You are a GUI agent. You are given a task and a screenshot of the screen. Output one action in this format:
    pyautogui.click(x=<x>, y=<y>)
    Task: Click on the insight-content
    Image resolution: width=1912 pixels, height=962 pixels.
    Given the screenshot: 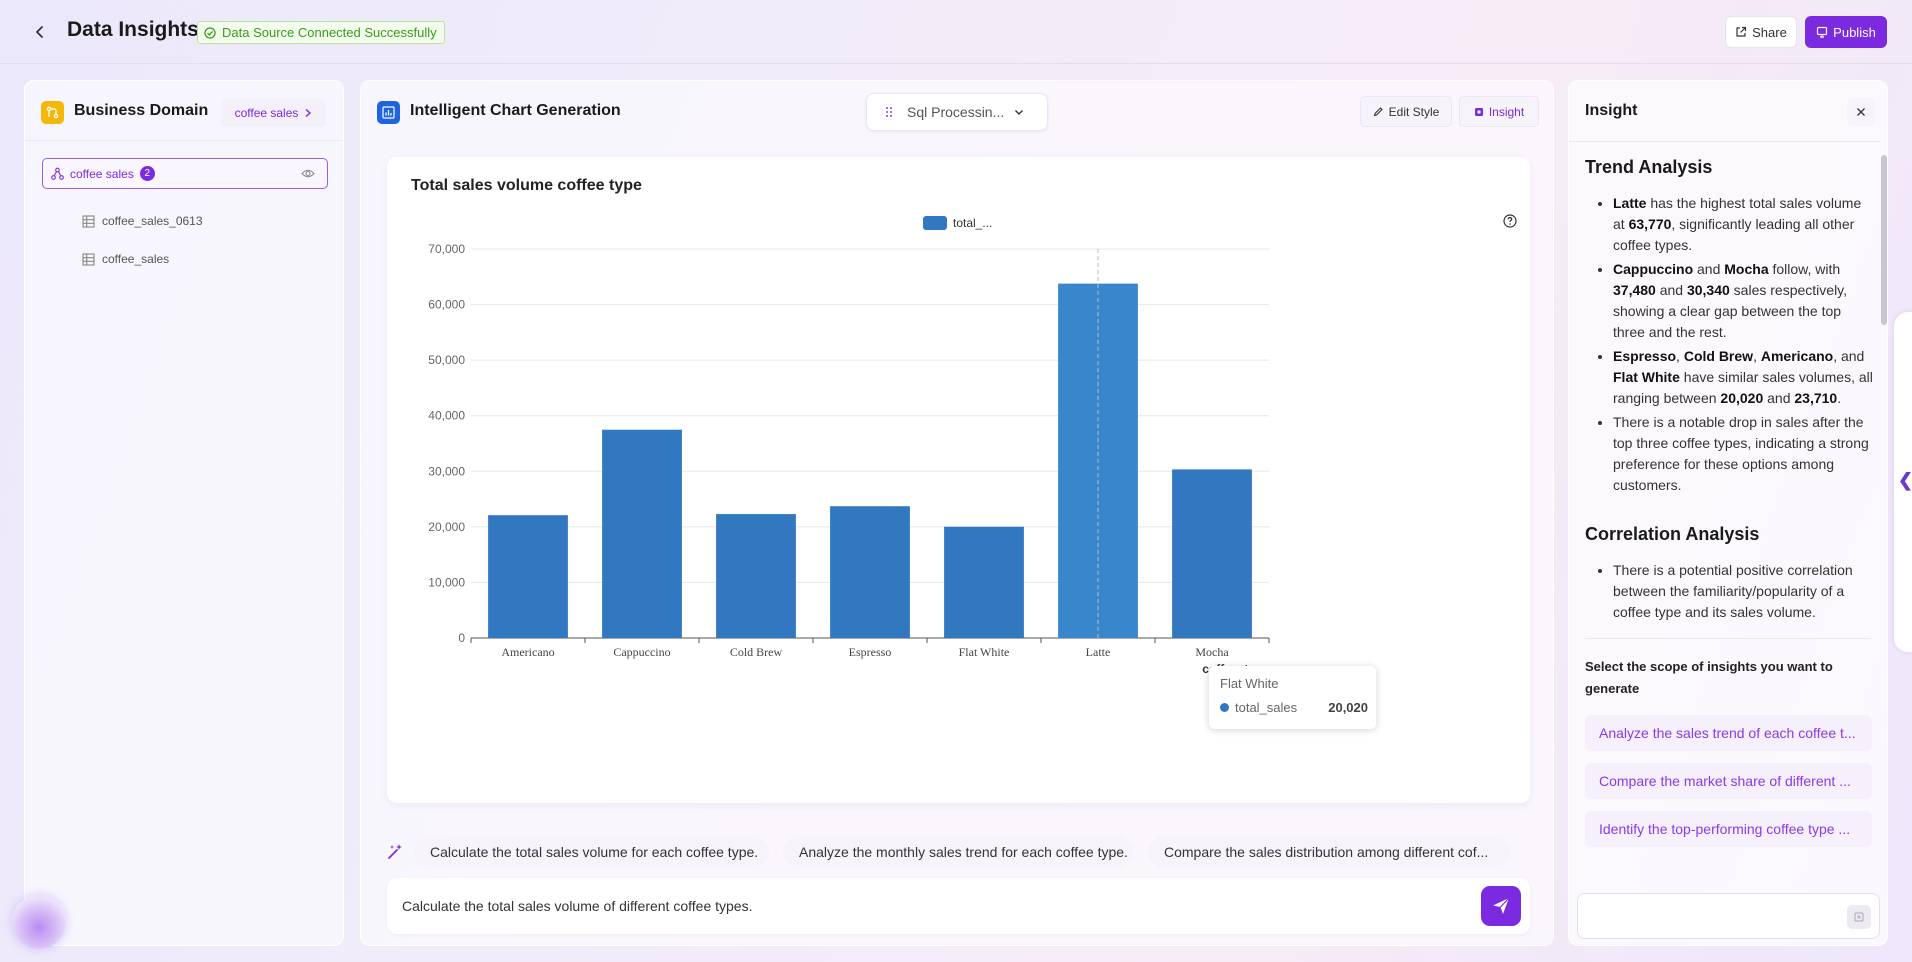 What is the action you would take?
    pyautogui.click(x=1725, y=515)
    